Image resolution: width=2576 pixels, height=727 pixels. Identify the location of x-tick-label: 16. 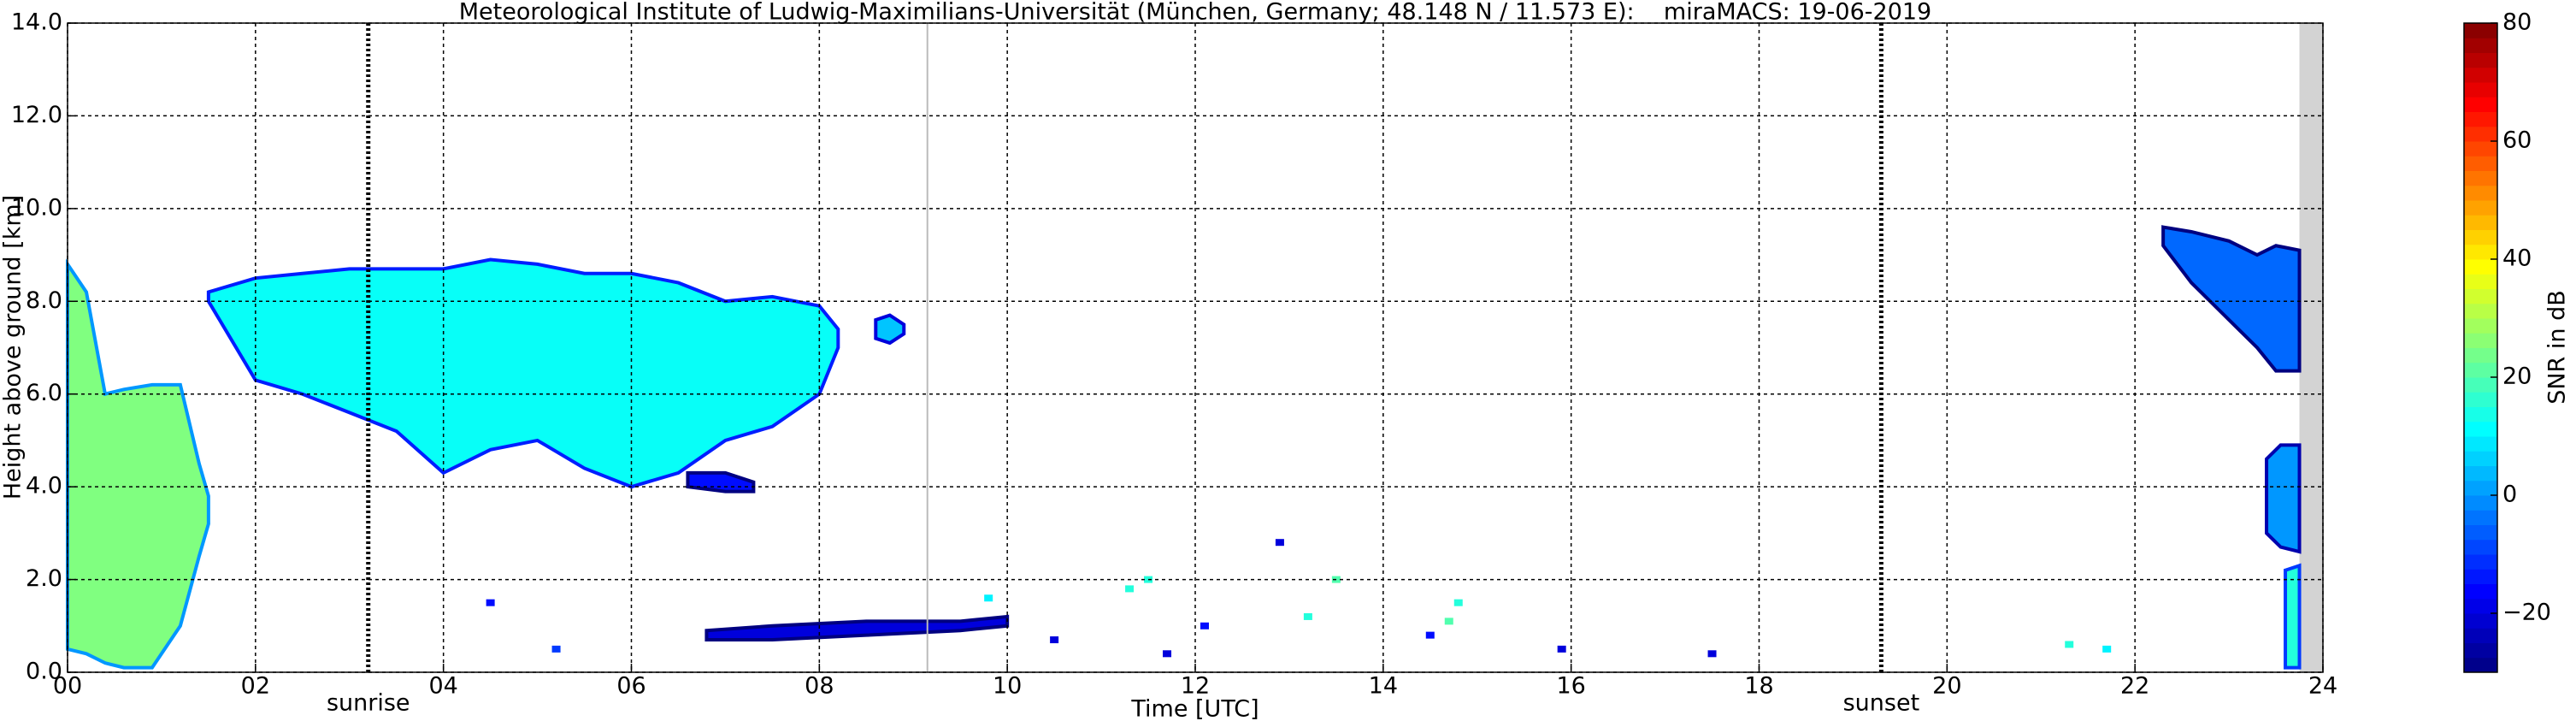
(1571, 686).